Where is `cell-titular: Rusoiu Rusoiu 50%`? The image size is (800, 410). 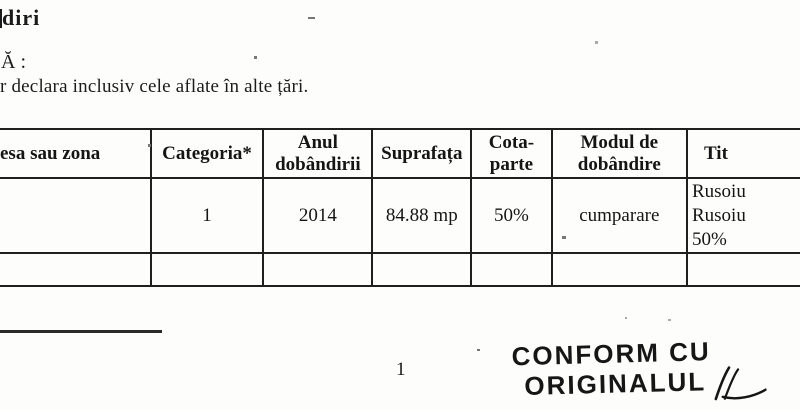
cell-titular: Rusoiu Rusoiu 50% is located at coordinates (742, 215).